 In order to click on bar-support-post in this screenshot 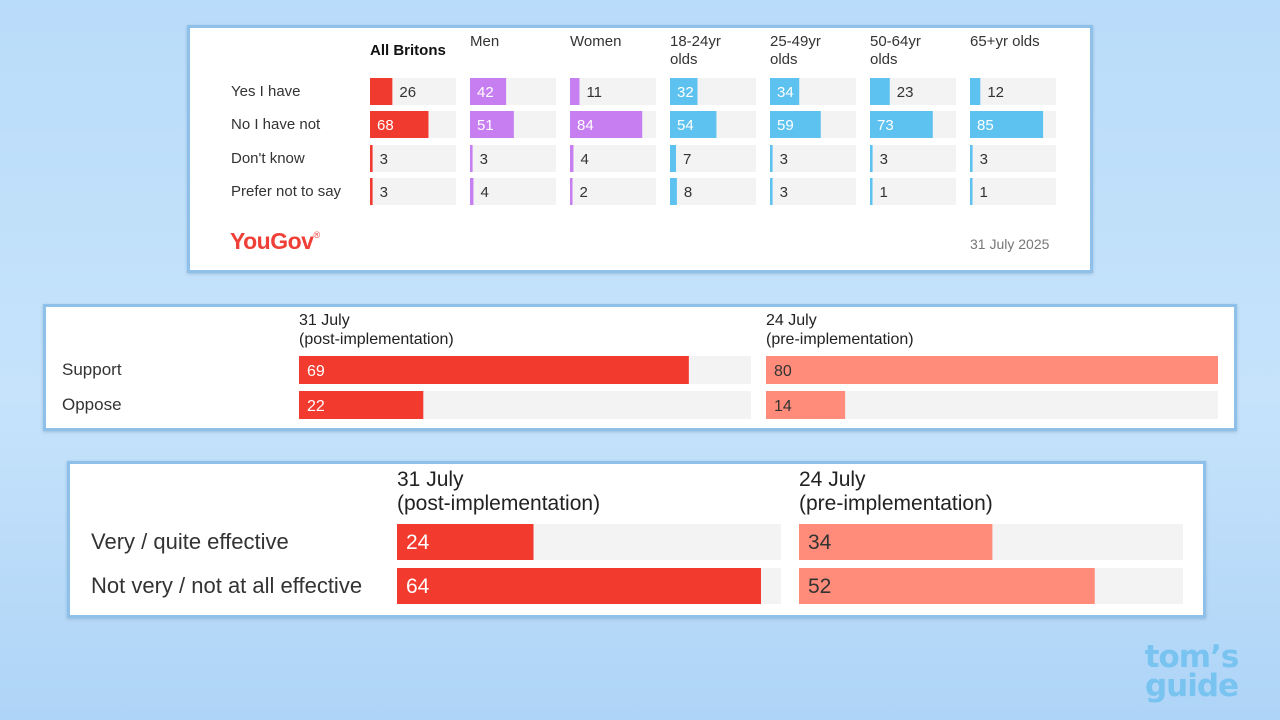, I will do `click(494, 370)`.